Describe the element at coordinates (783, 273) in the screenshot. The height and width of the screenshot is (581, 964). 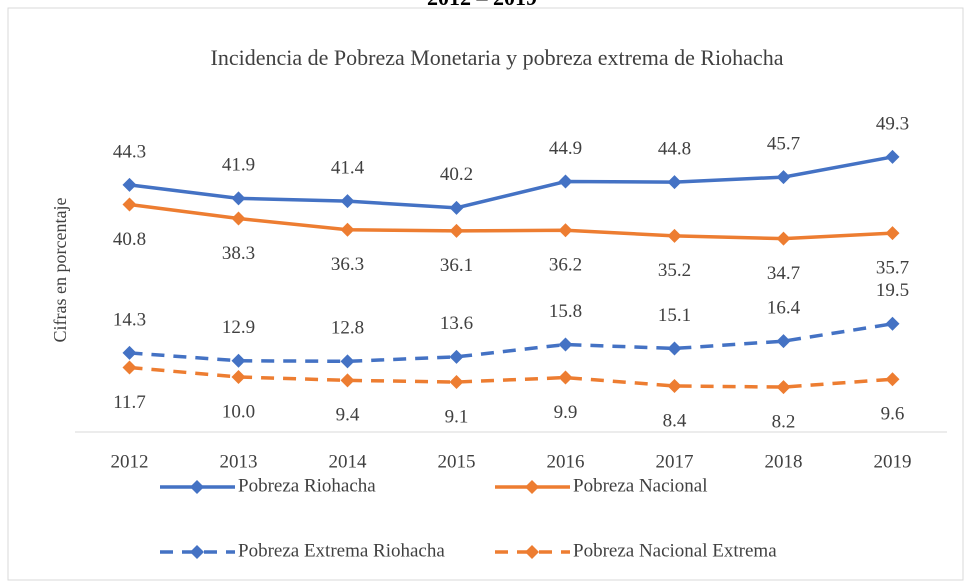
I see `data-label: 34.7` at that location.